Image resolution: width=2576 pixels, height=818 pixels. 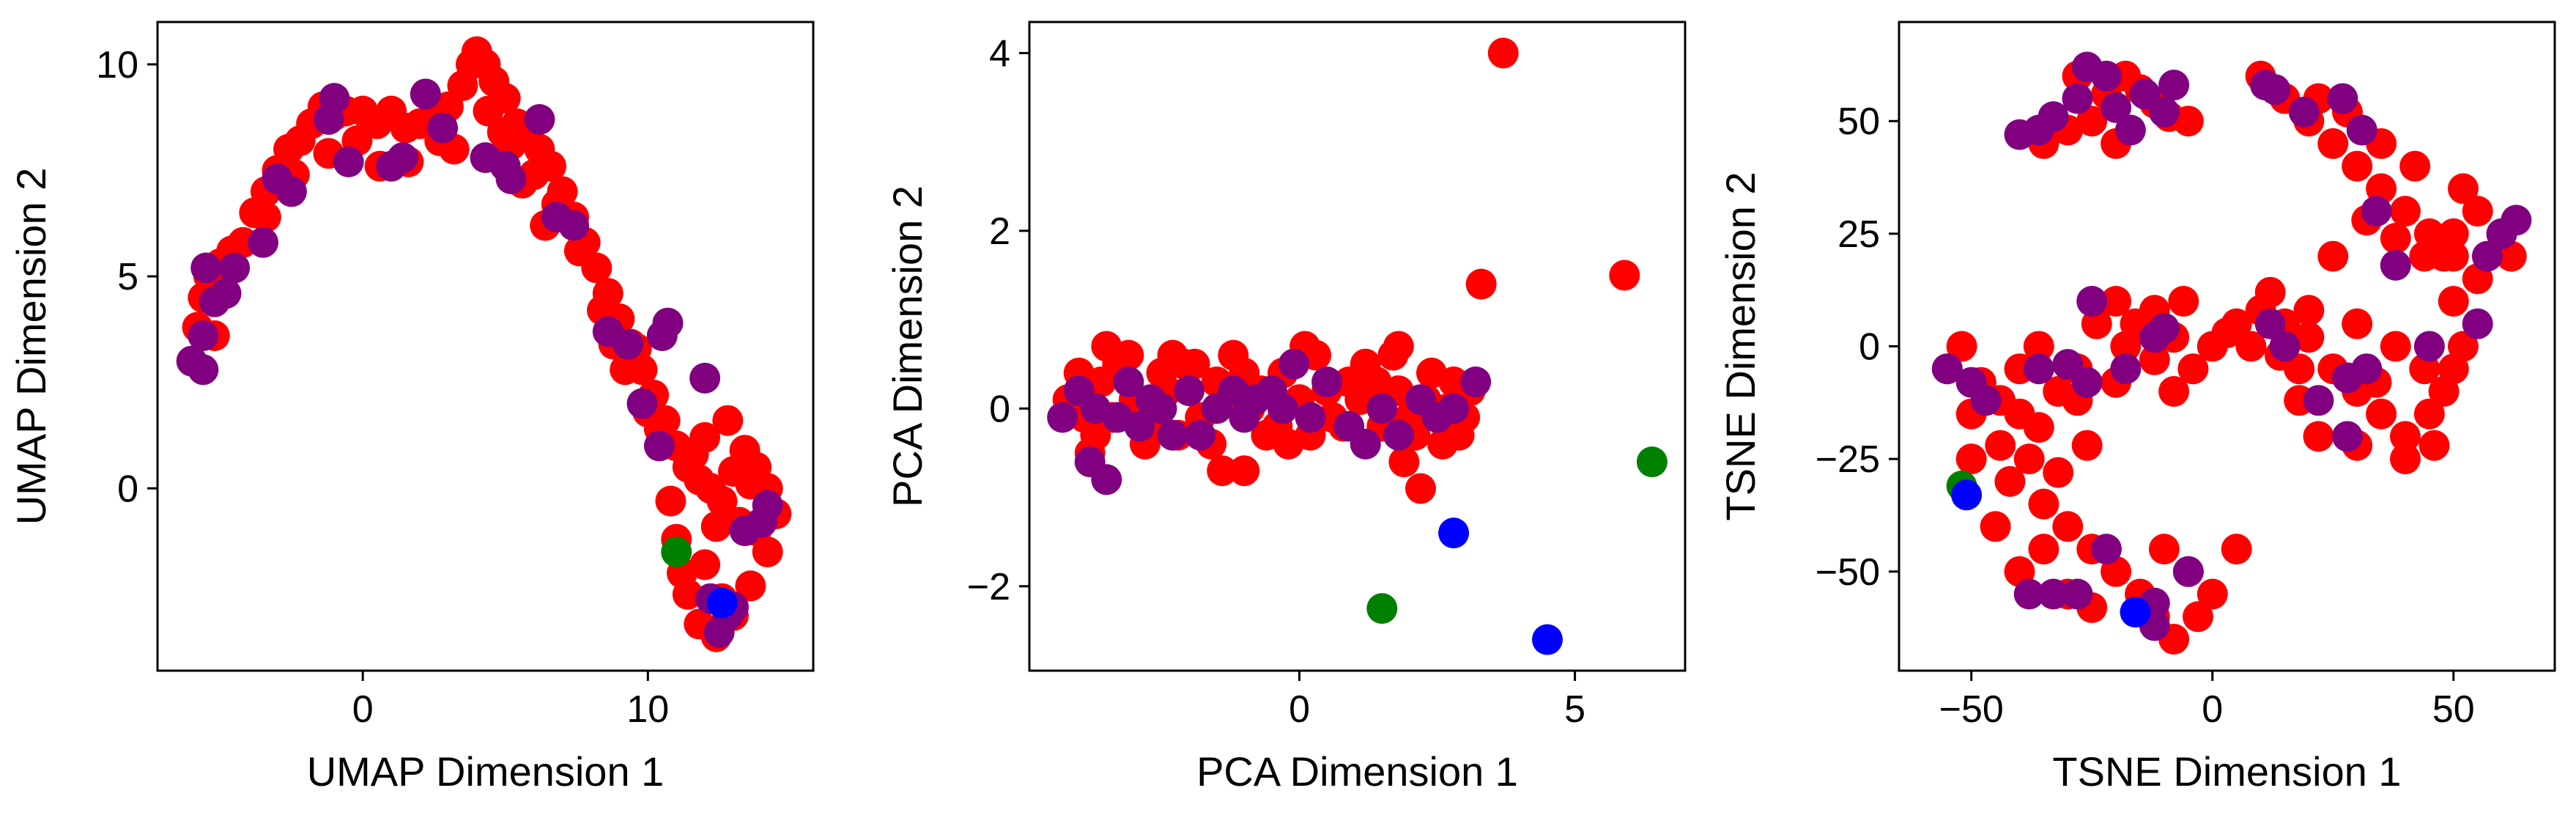 What do you see at coordinates (1574, 709) in the screenshot?
I see `x-tick-label: 5` at bounding box center [1574, 709].